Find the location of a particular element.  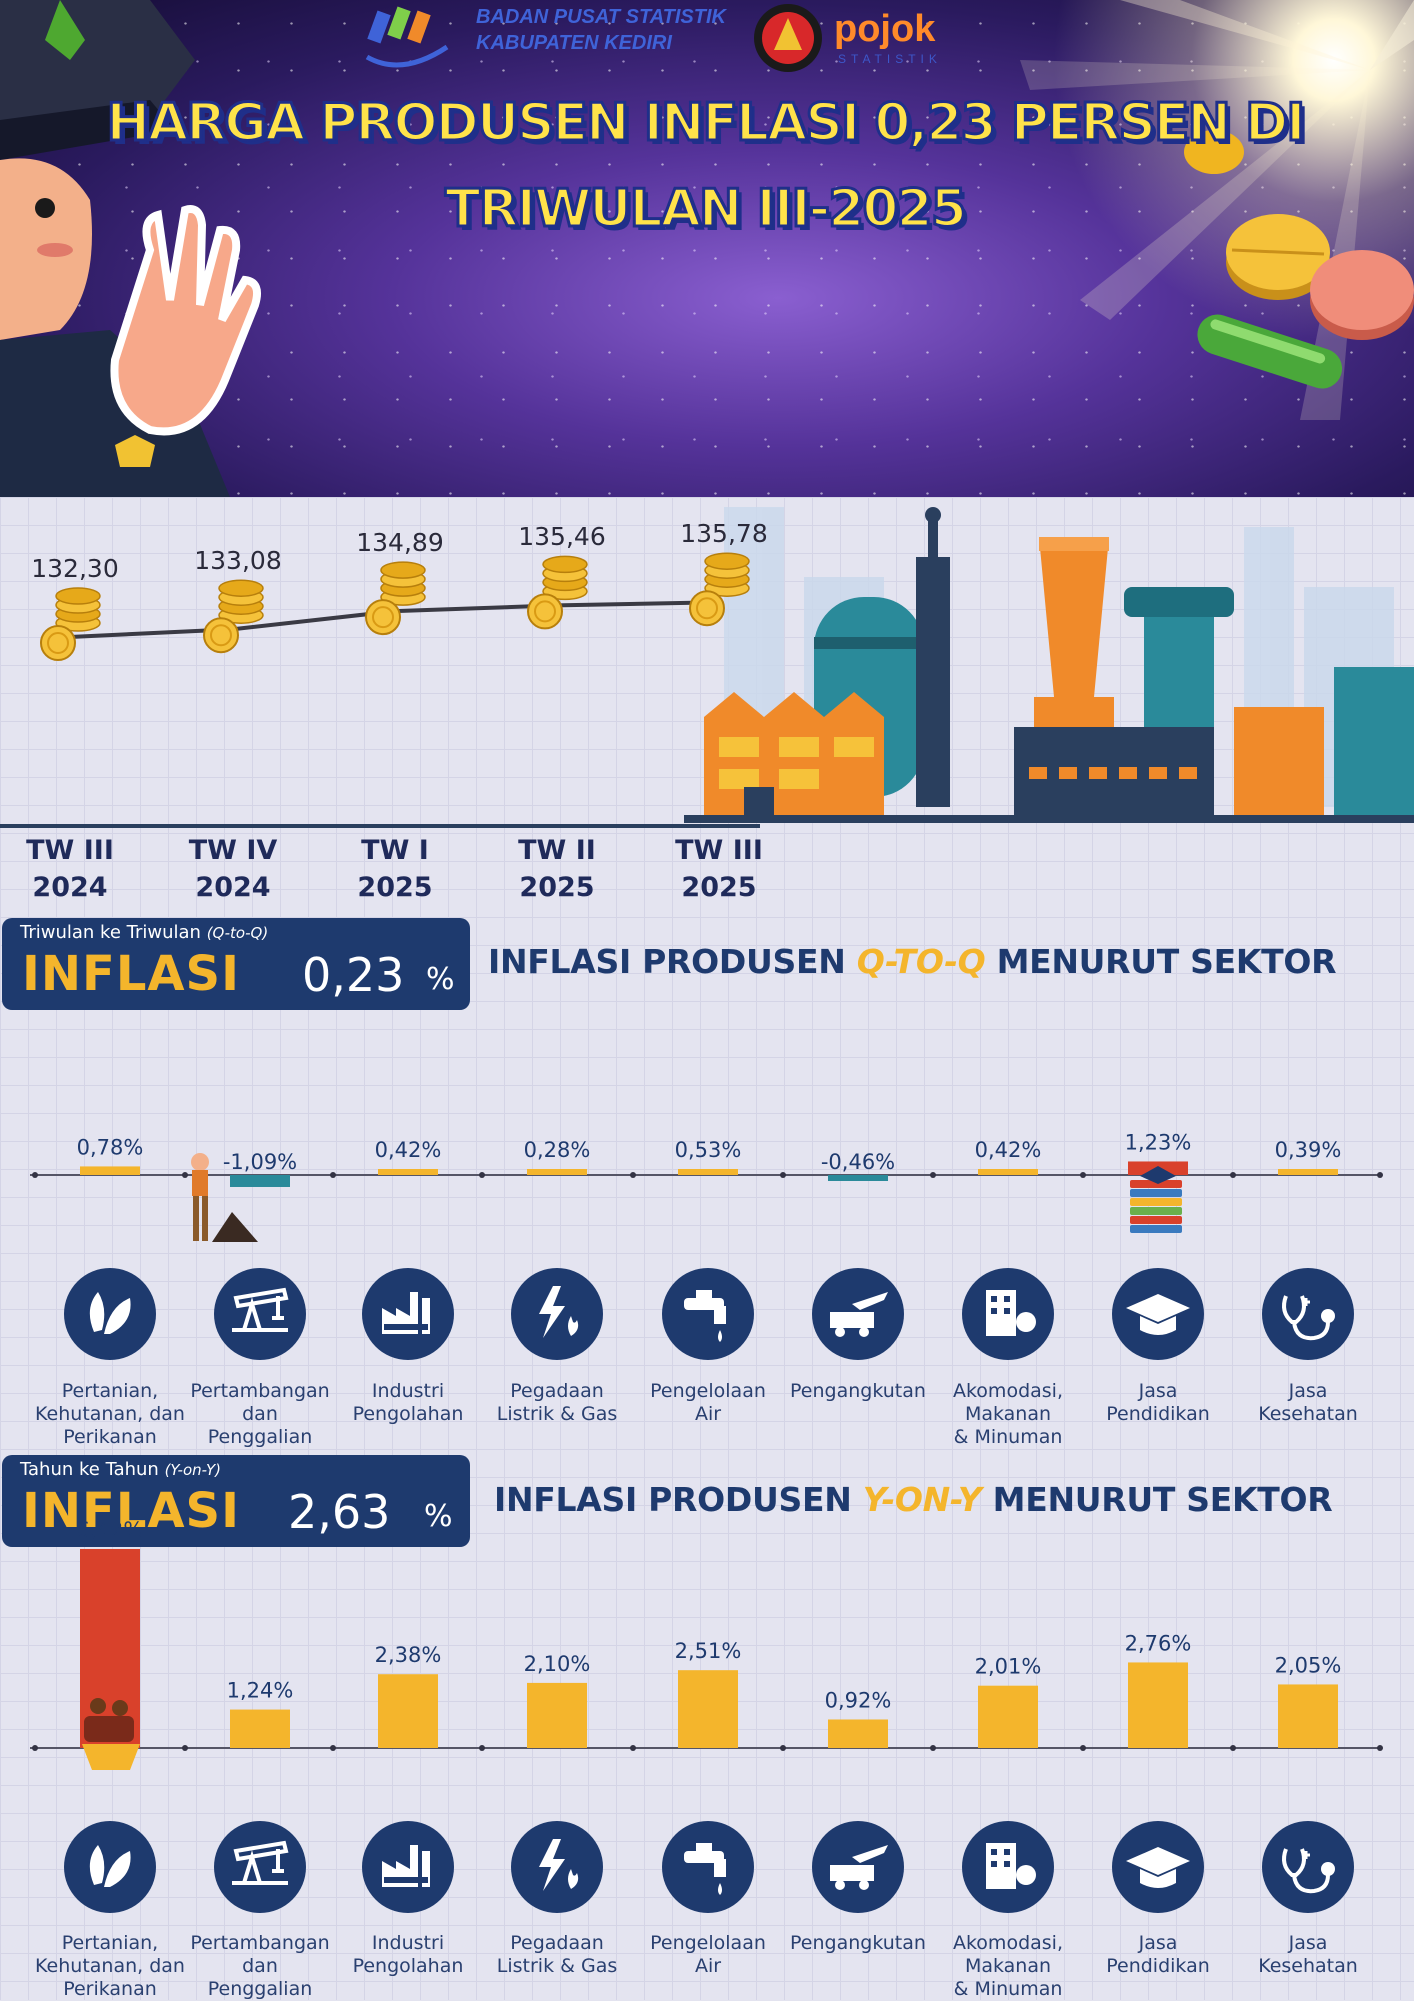

yony-sector-name-line: Kesehatan is located at coordinates (1308, 1966).